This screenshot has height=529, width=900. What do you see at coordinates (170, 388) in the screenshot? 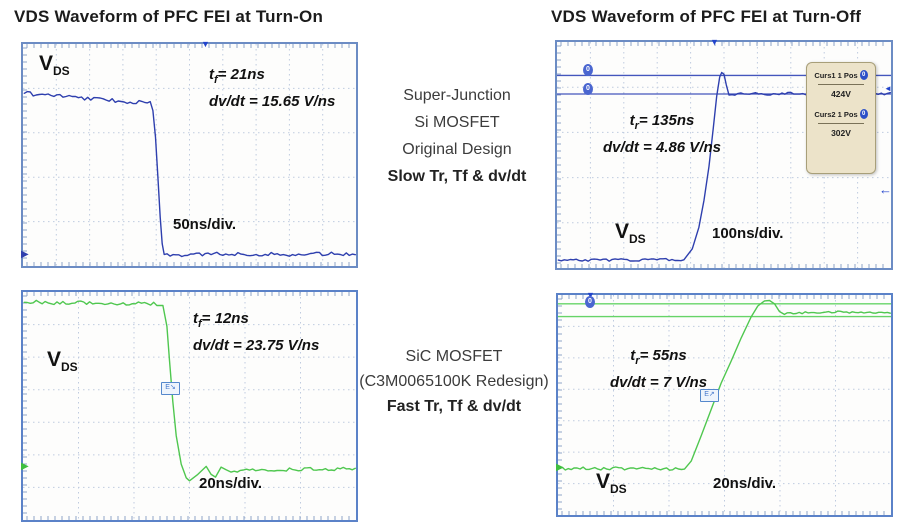
I see `trigger-slope-badge-icon: E↘` at bounding box center [170, 388].